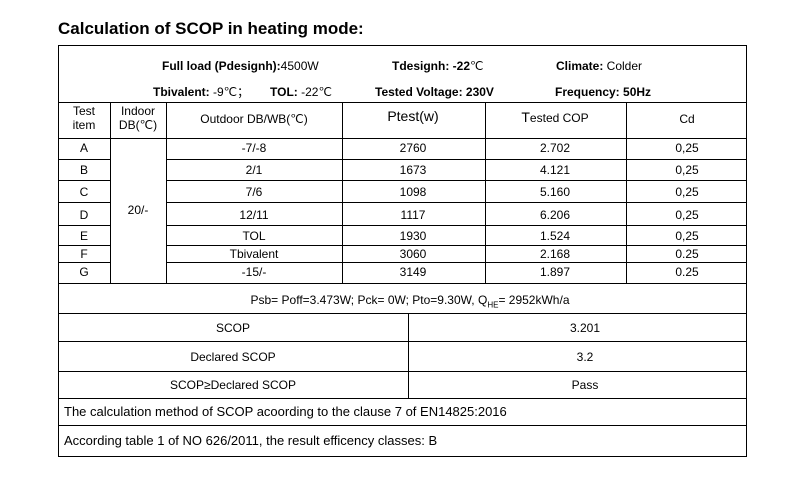  What do you see at coordinates (555, 148) in the screenshot?
I see `row-cop: 2.702` at bounding box center [555, 148].